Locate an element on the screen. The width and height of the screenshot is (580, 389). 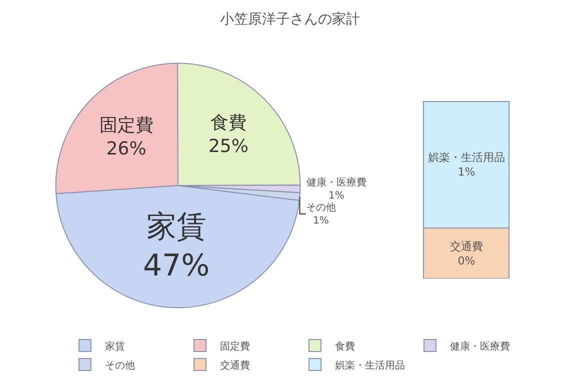
legend-label: 交通費 is located at coordinates (235, 365).